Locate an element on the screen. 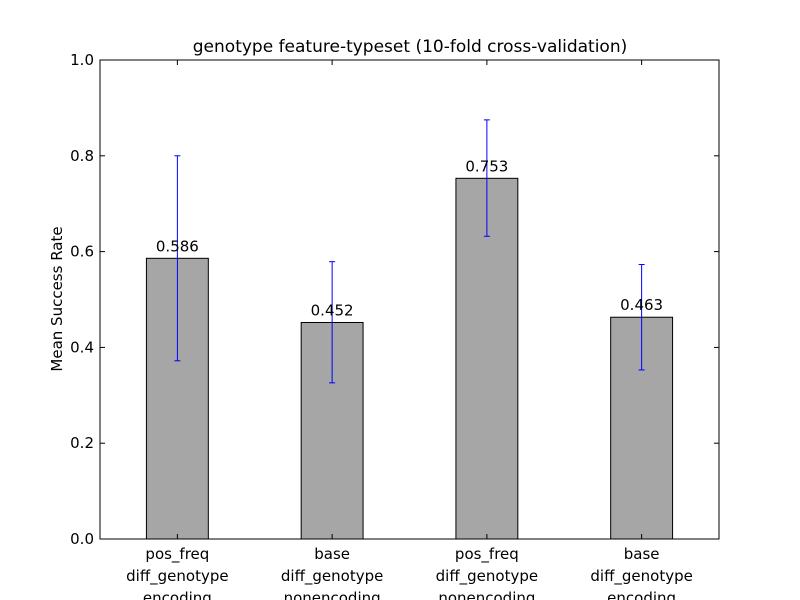  bar-value-label: 0.753 is located at coordinates (486, 166).